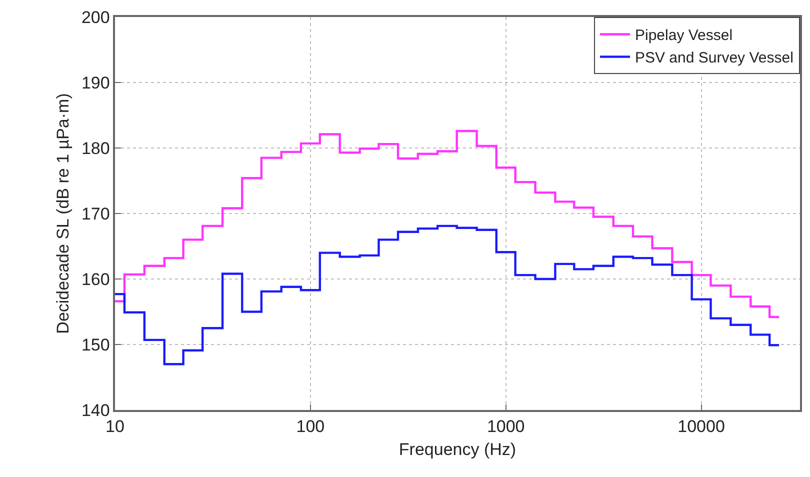 This screenshot has height=477, width=810. Describe the element at coordinates (310, 426) in the screenshot. I see `x-tick-label: 100` at that location.